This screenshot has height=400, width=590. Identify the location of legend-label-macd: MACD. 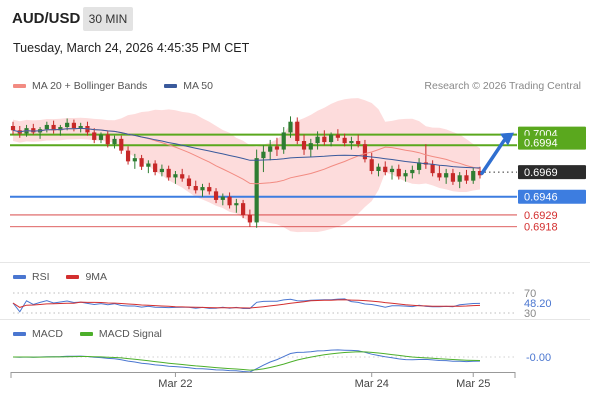
(47, 334).